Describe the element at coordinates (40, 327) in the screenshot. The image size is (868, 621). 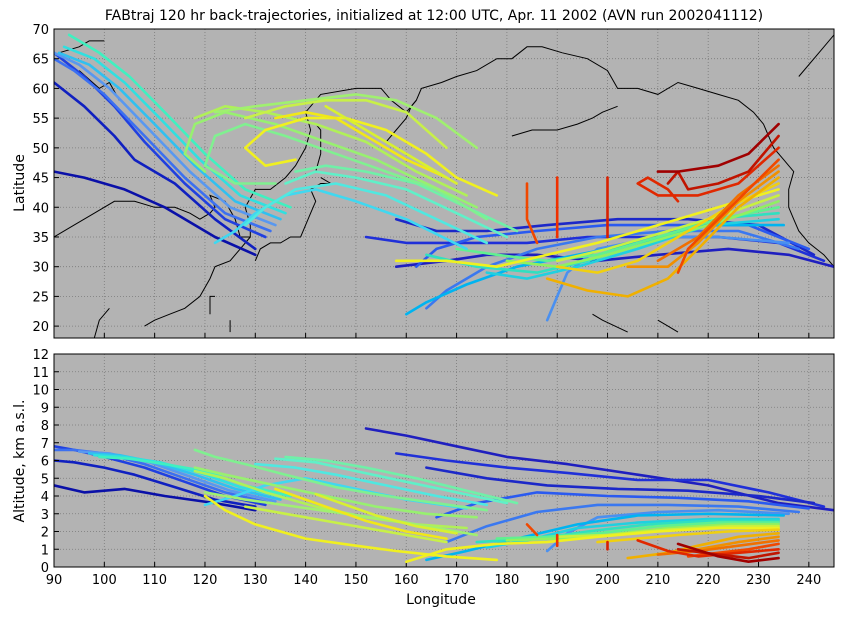
I see `map-ytick-label-20: 20` at that location.